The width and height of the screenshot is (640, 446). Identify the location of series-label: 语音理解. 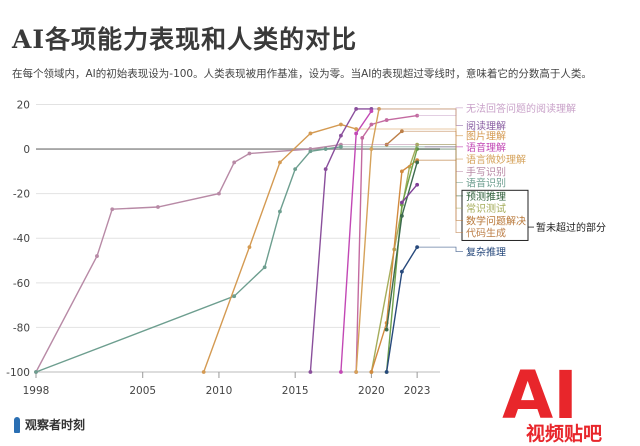
(486, 147).